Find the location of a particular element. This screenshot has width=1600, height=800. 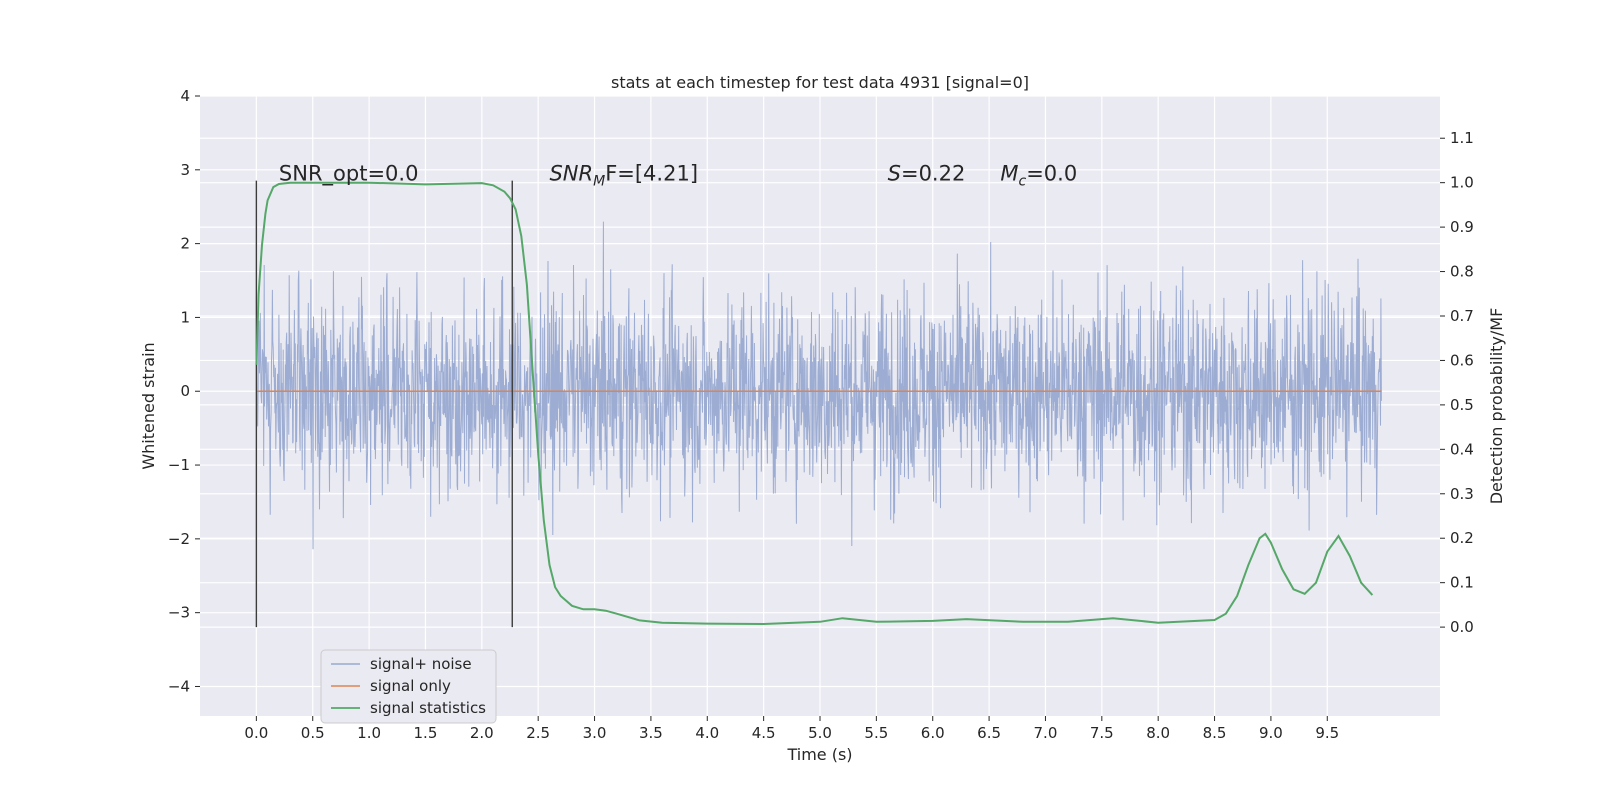

x-tick-label: 5.5 is located at coordinates (876, 733).